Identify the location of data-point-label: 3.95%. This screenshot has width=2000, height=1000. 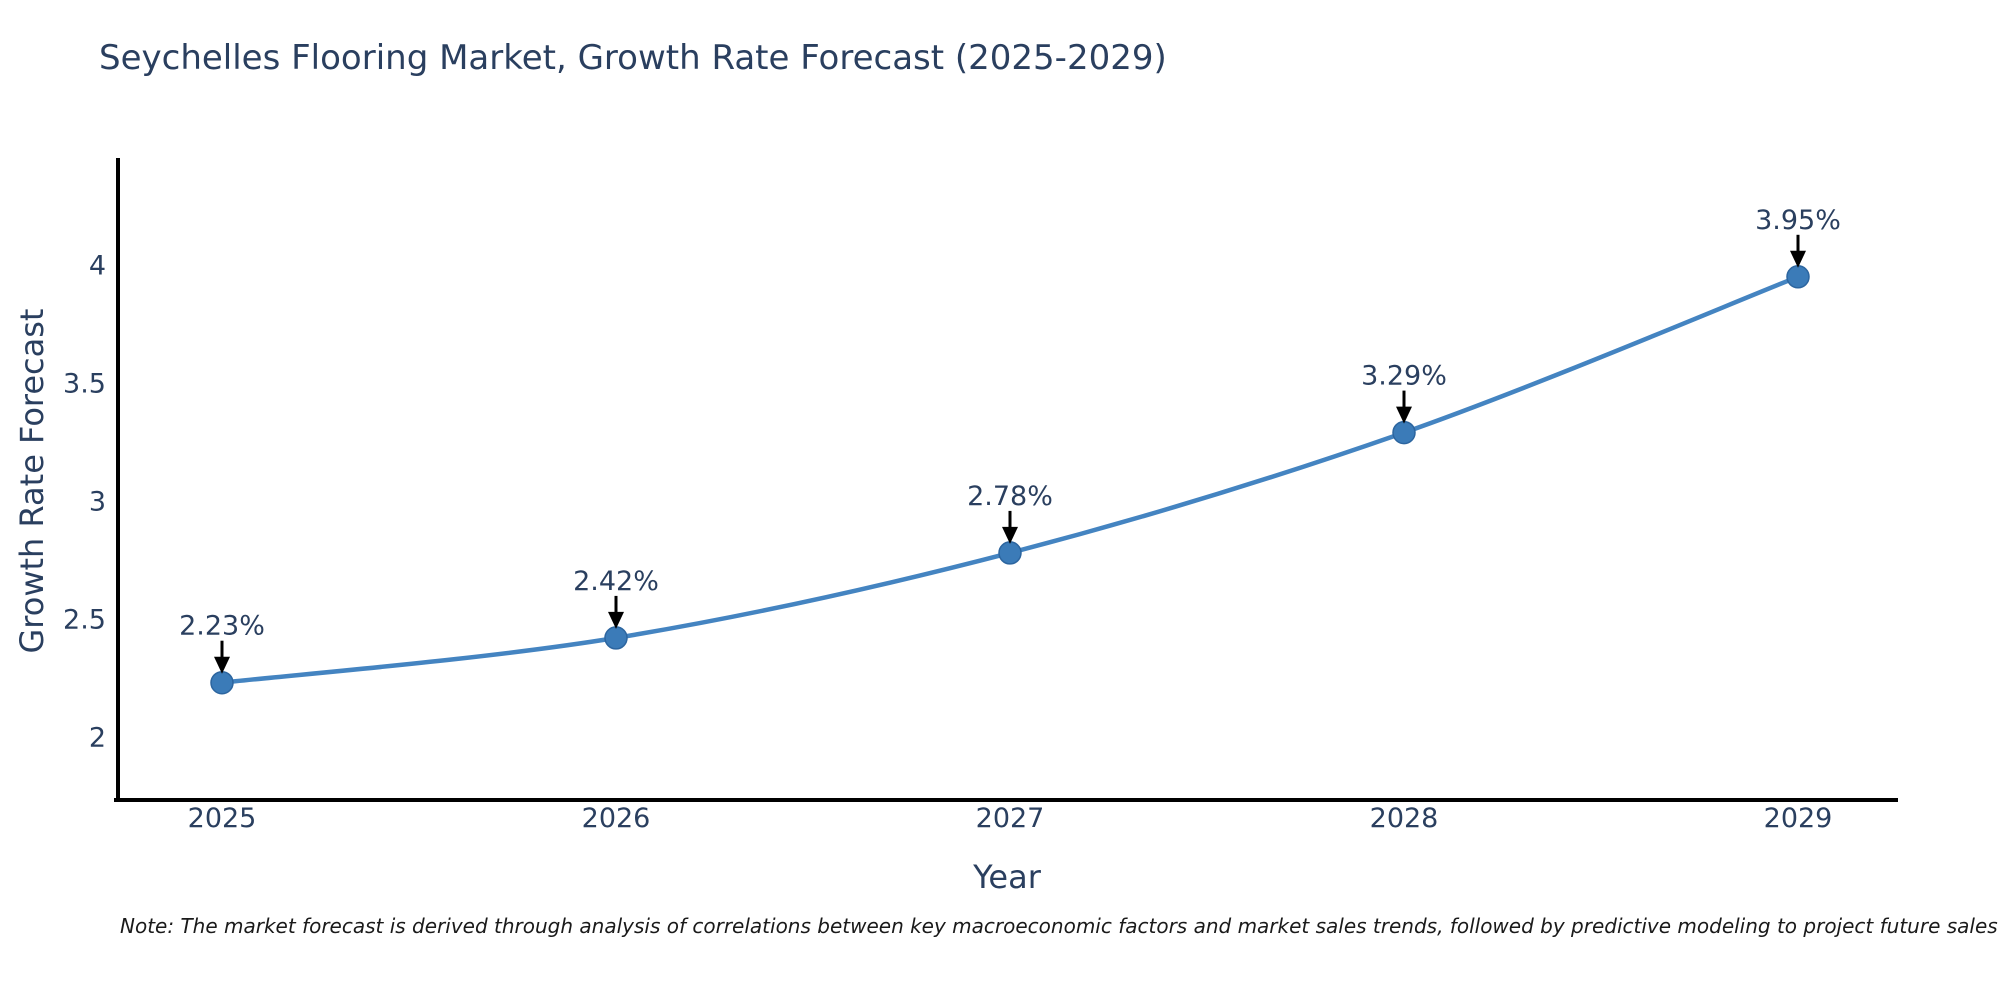
(1798, 220).